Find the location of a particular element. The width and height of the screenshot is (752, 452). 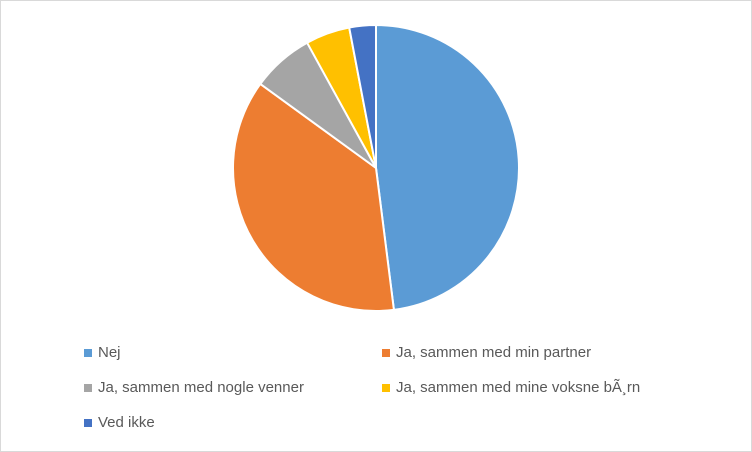

legend-label: Ved ikke is located at coordinates (126, 422).